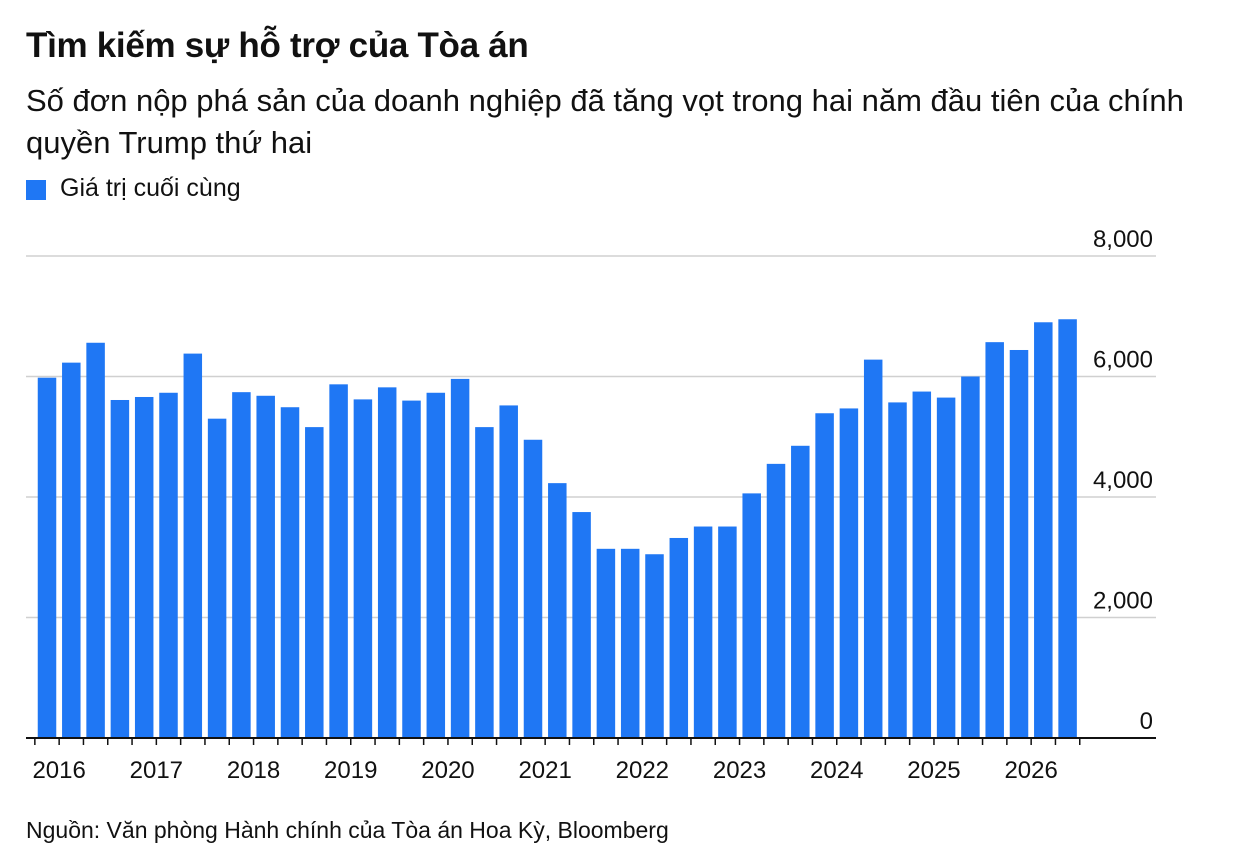  What do you see at coordinates (836, 770) in the screenshot?
I see `x-tick-label: 2024` at bounding box center [836, 770].